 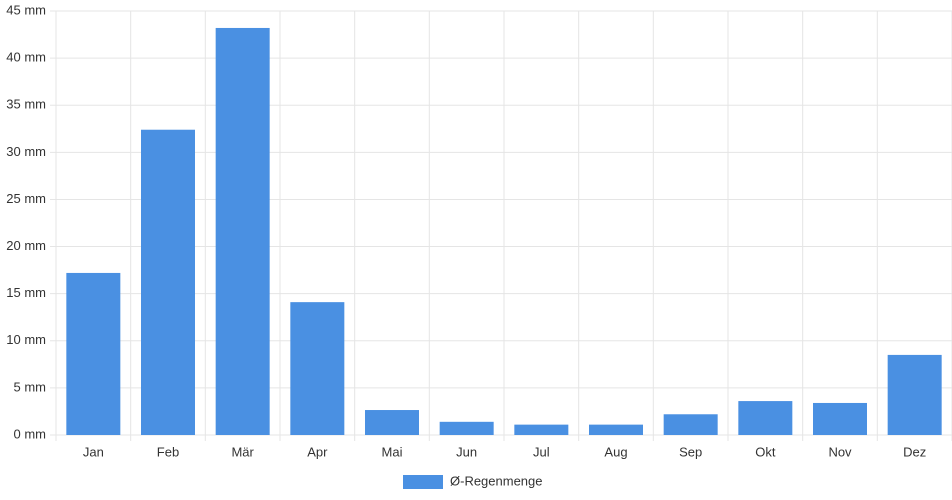 I want to click on y-tick-label: 25 mm, so click(x=26, y=198).